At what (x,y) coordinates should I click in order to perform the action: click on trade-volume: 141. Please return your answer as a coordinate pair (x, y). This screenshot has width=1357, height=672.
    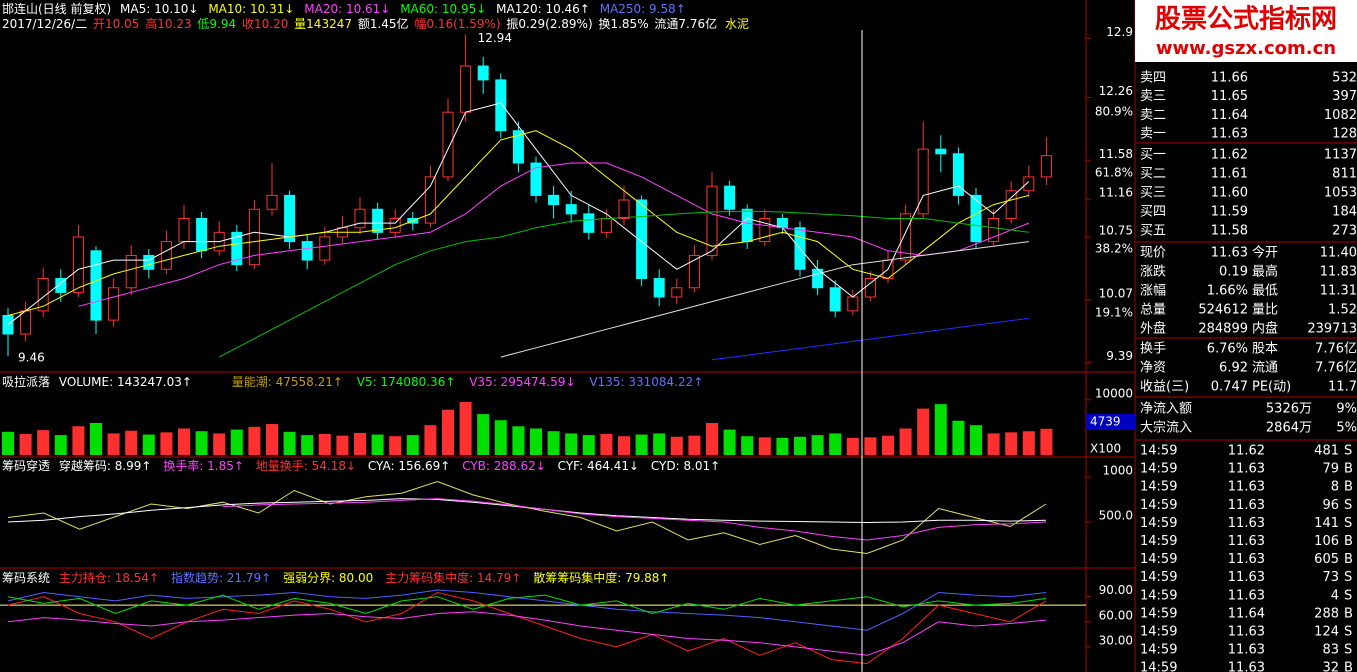
    Looking at the image, I should click on (1326, 523).